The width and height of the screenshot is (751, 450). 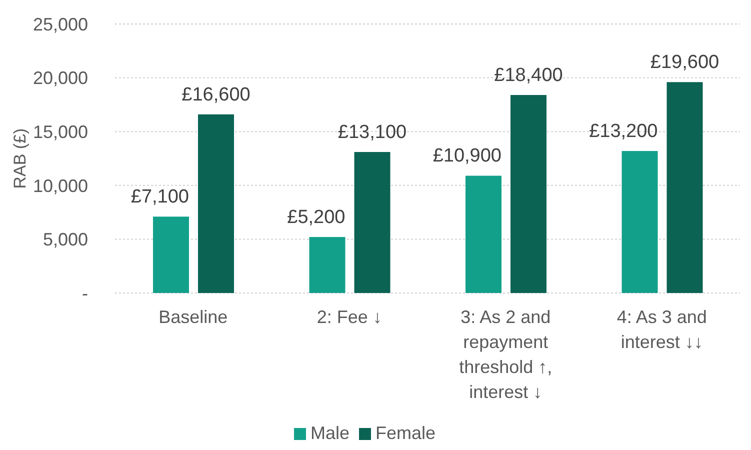 What do you see at coordinates (372, 133) in the screenshot?
I see `data-label: £13,100` at bounding box center [372, 133].